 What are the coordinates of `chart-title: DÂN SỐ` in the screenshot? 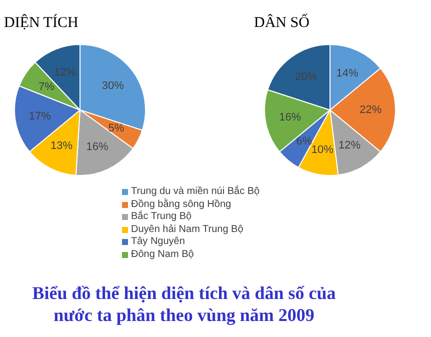 It's located at (282, 21).